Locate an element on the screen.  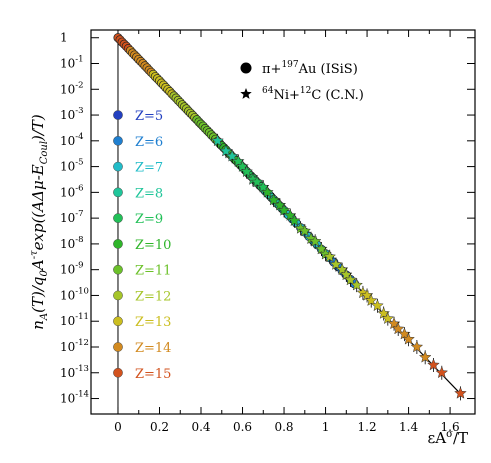
x-tick-label: 0.6 is located at coordinates (242, 427).